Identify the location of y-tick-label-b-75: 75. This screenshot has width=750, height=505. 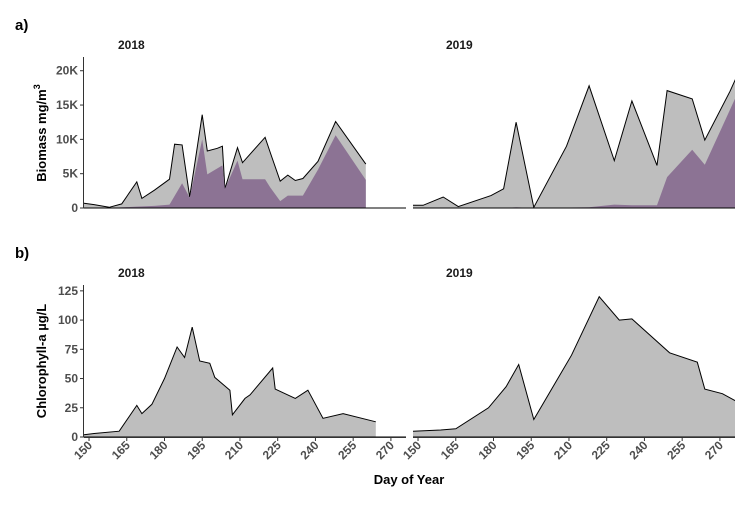
(72, 349).